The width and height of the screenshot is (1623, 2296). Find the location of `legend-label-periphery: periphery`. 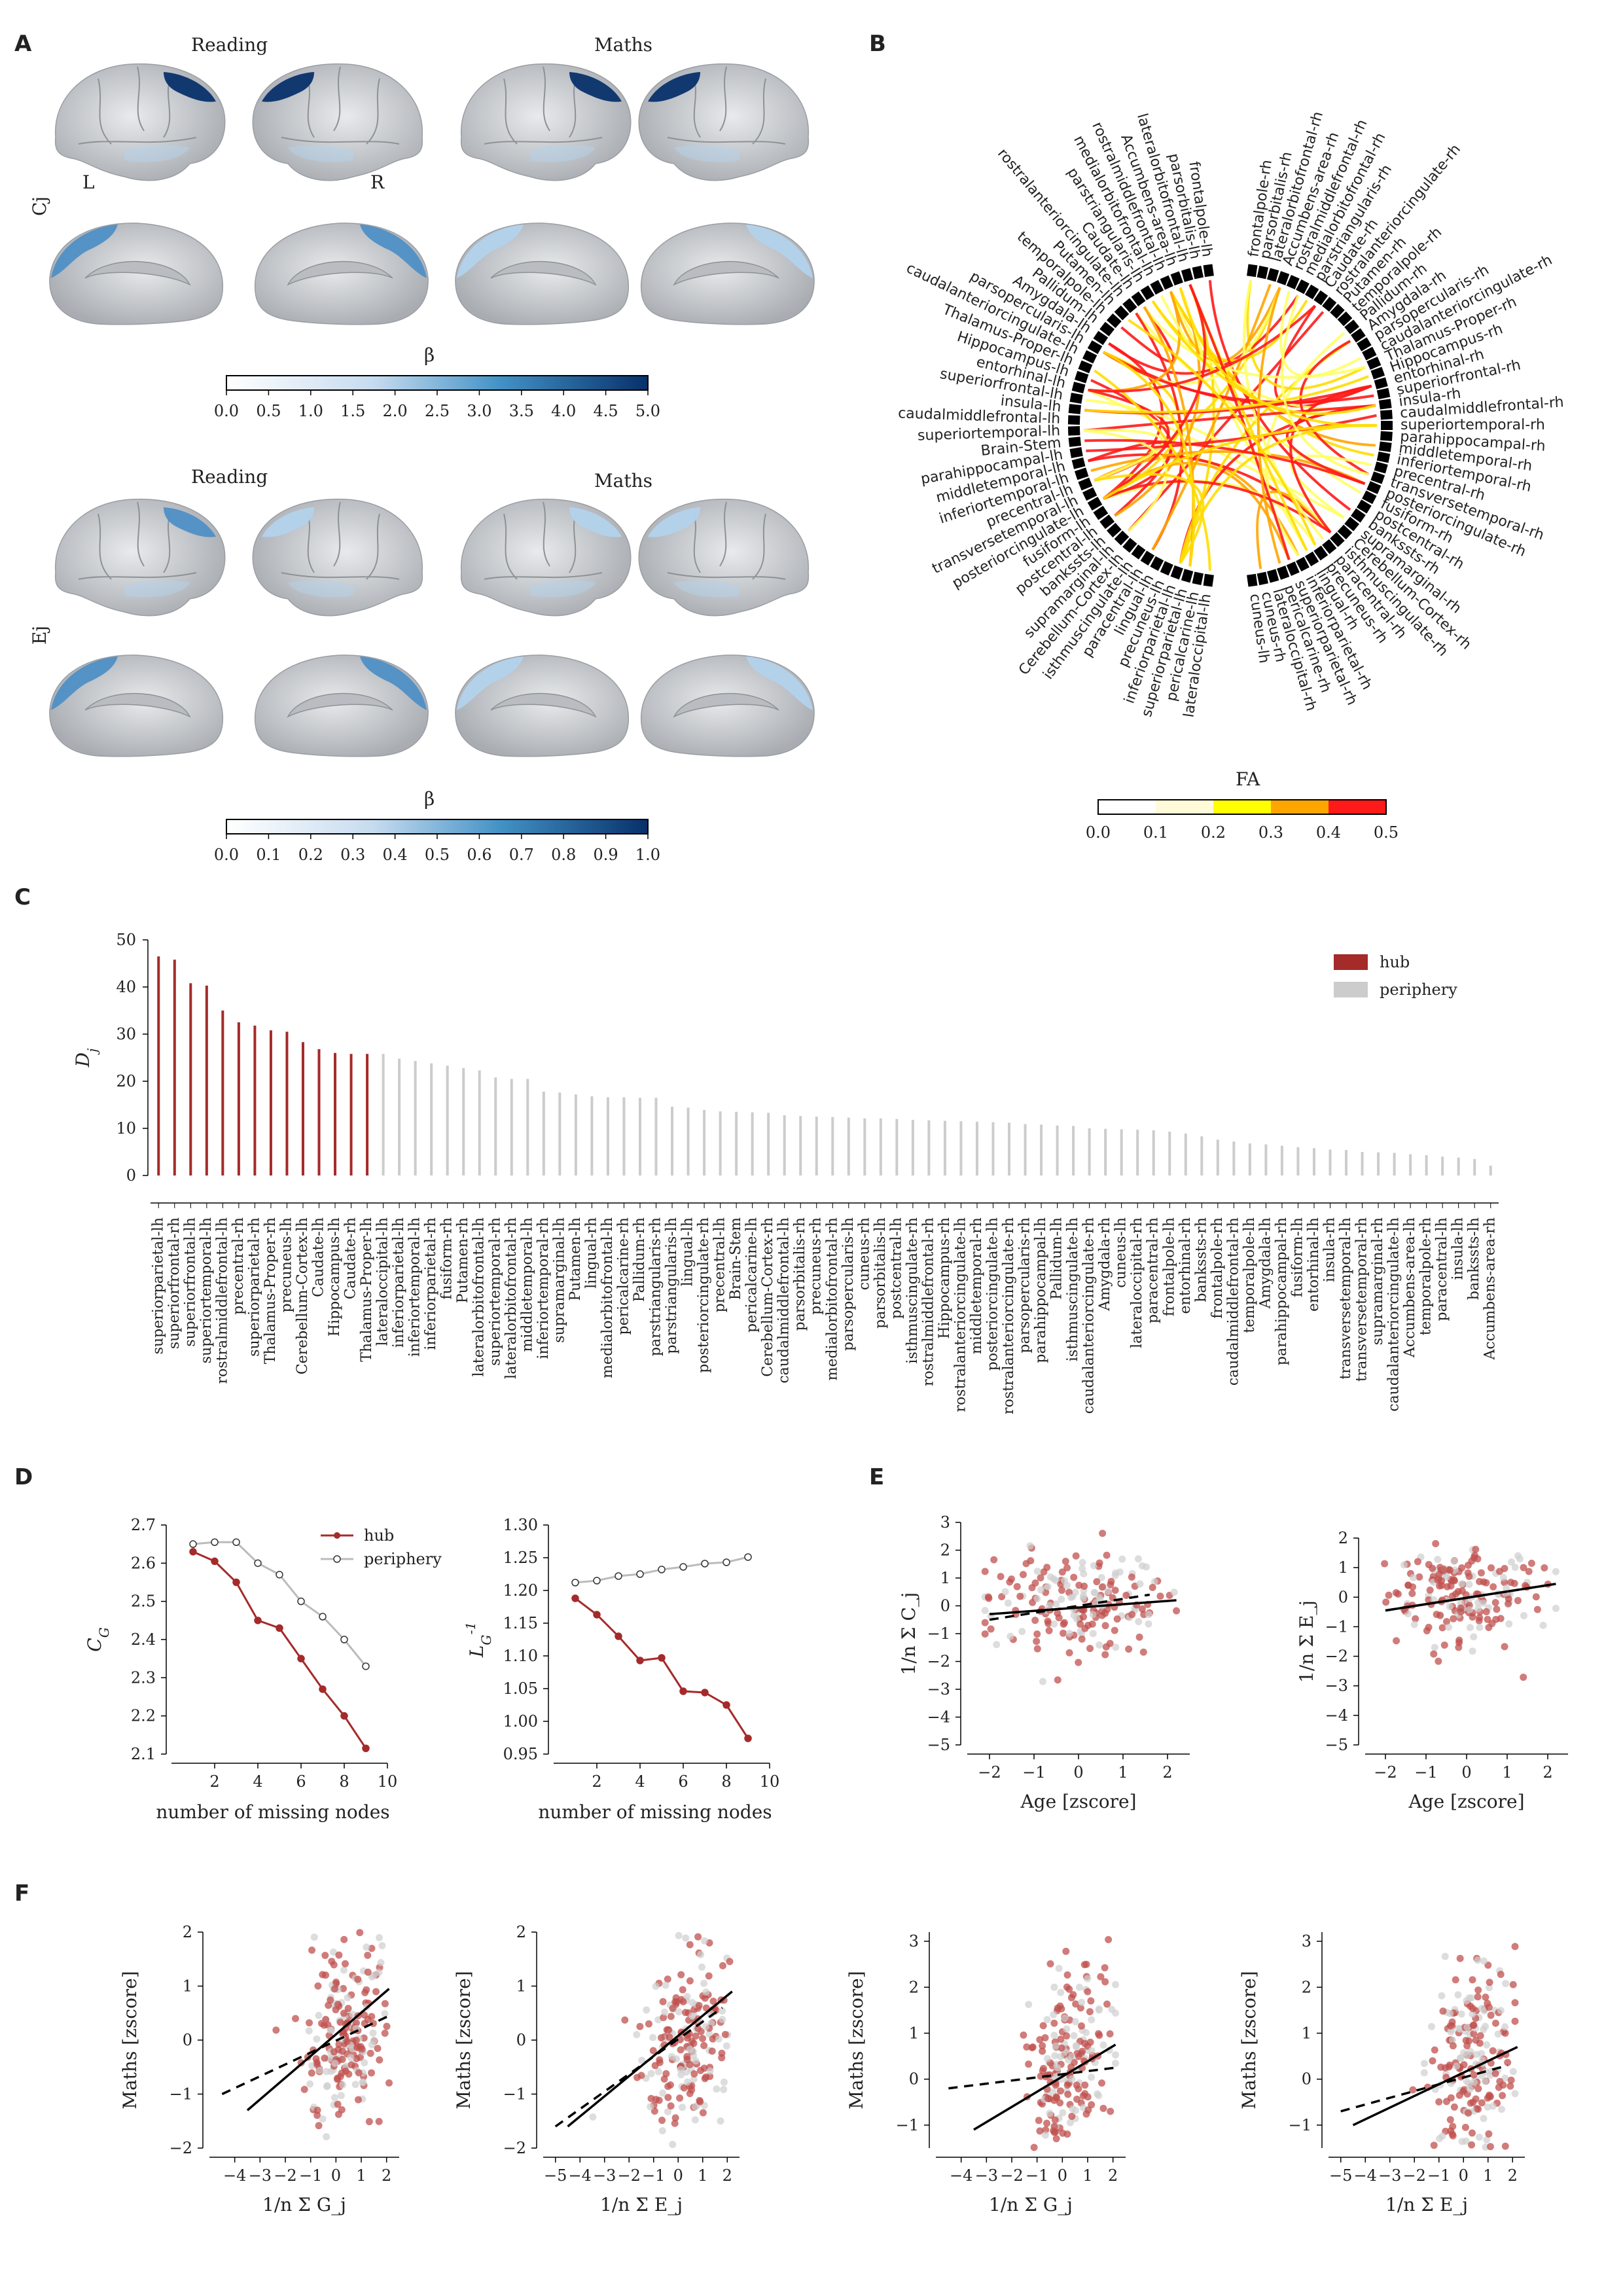

legend-label-periphery: periphery is located at coordinates (403, 1559).